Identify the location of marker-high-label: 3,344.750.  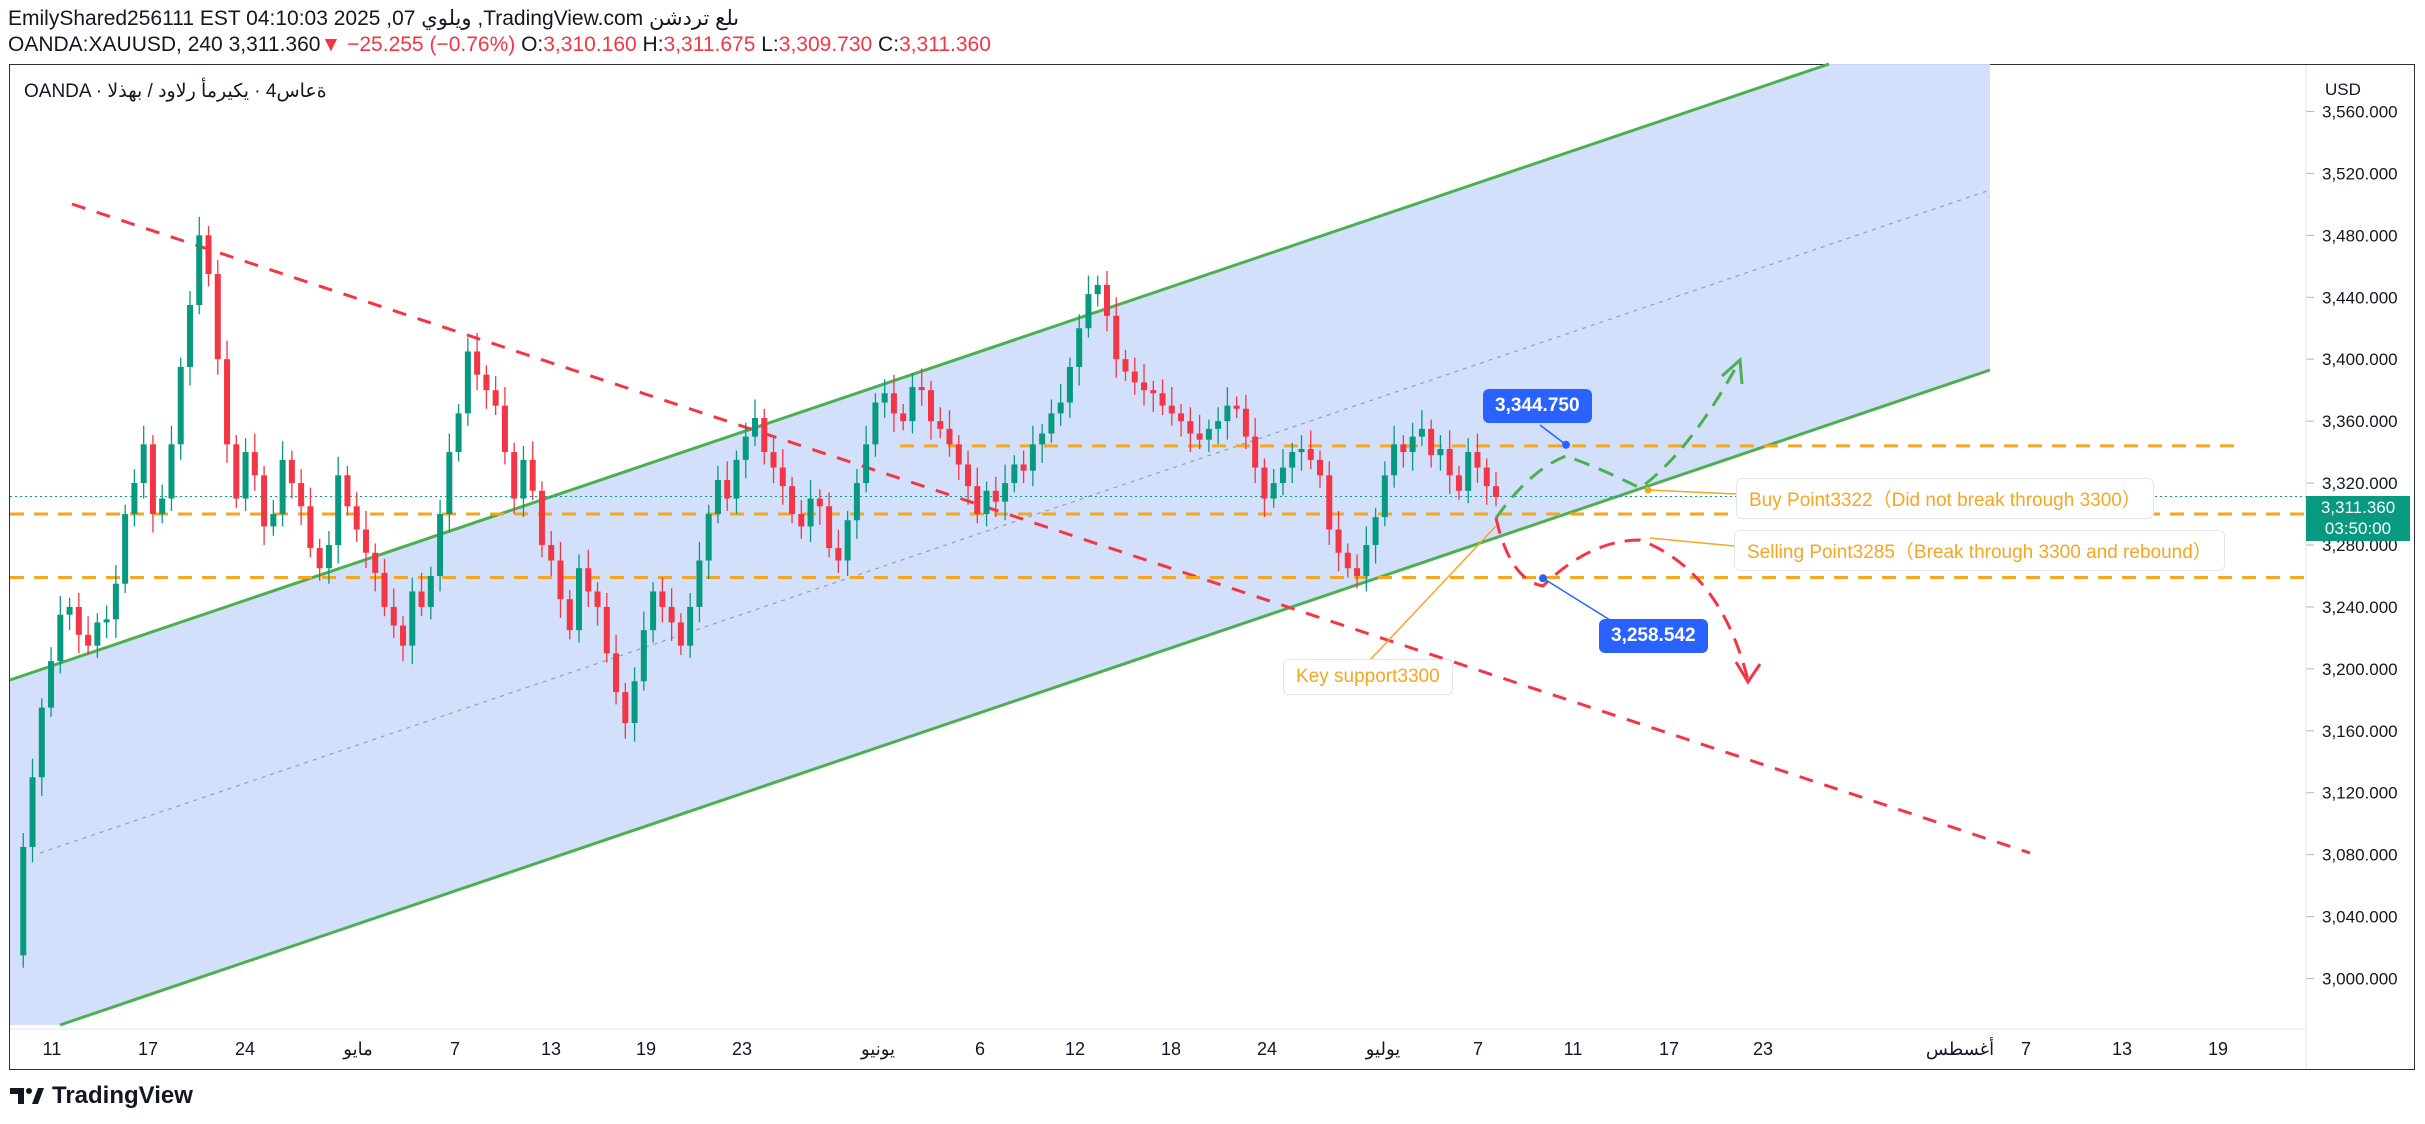
(1537, 406).